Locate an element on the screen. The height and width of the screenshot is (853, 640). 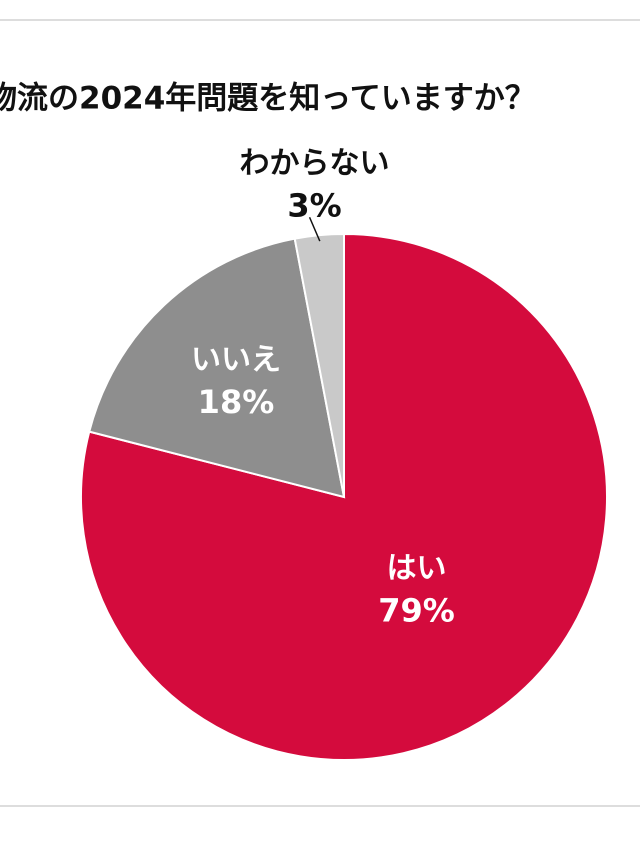
slice-label: わからない is located at coordinates (315, 163).